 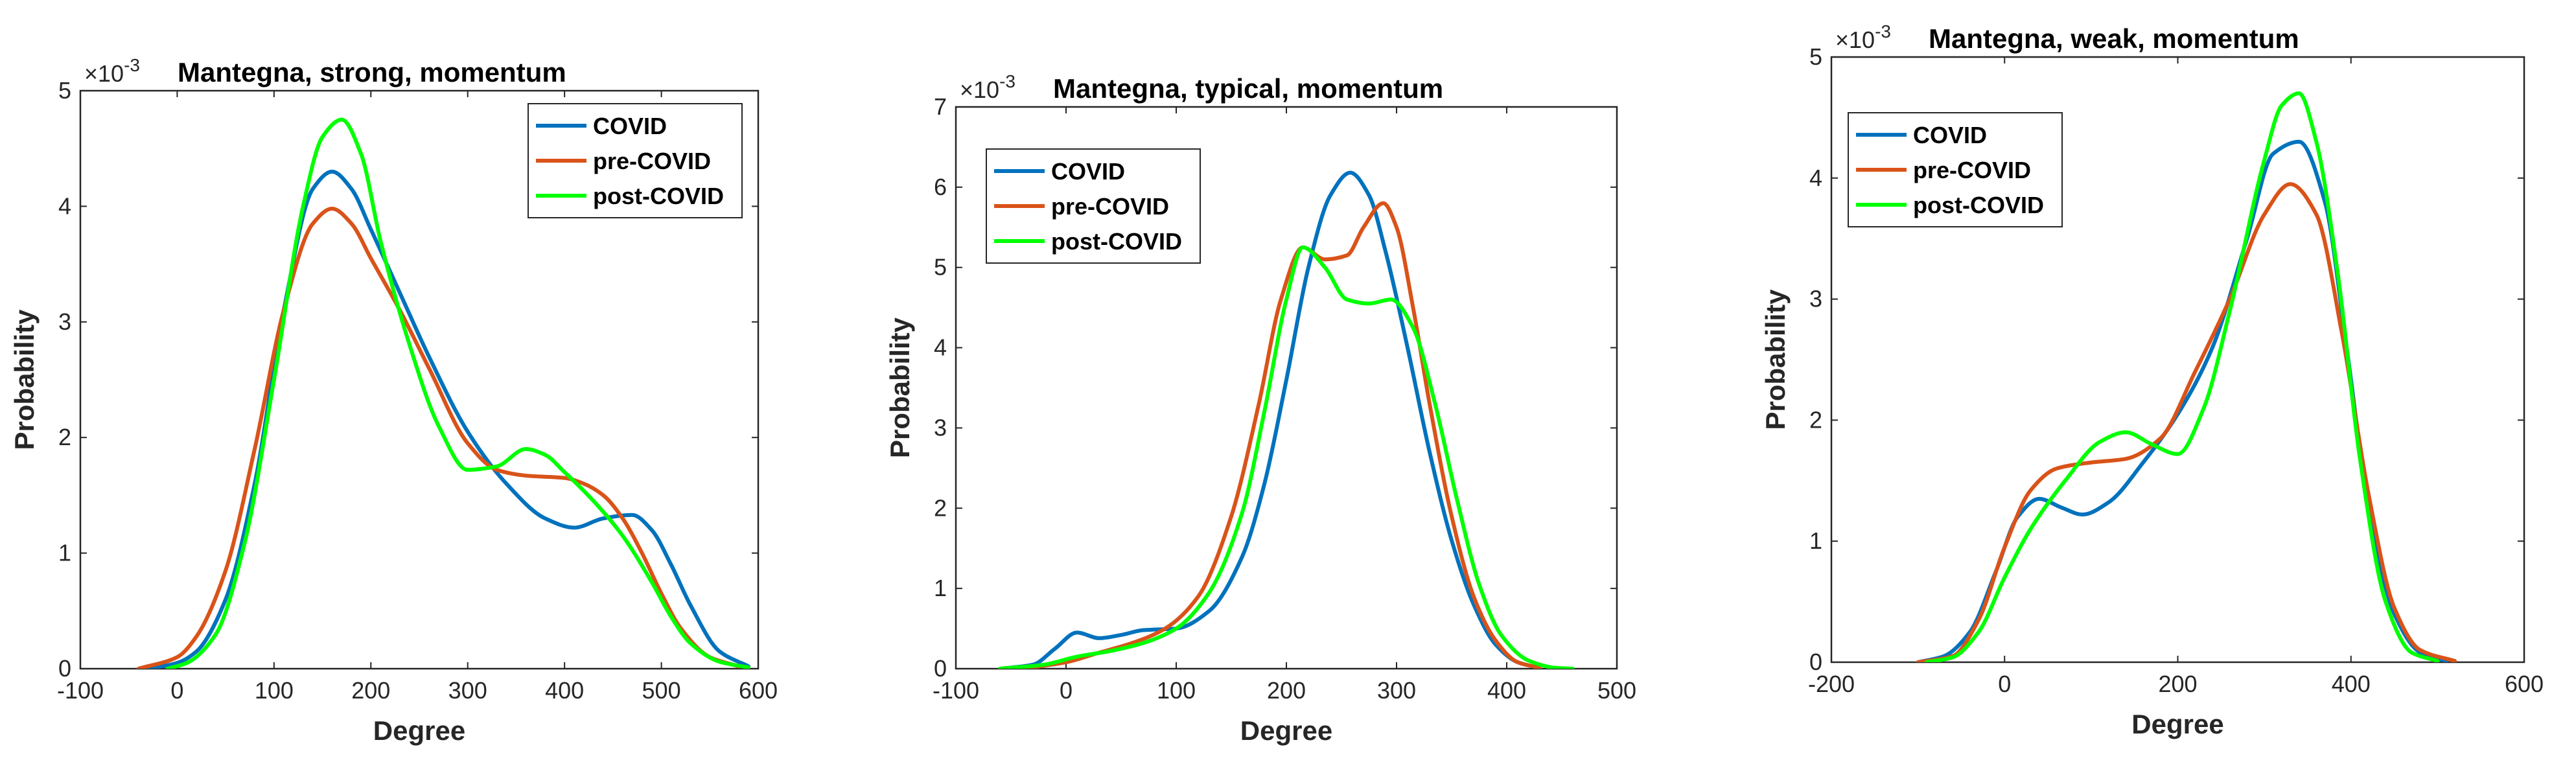 I want to click on y-tick-label: 6, so click(x=941, y=187).